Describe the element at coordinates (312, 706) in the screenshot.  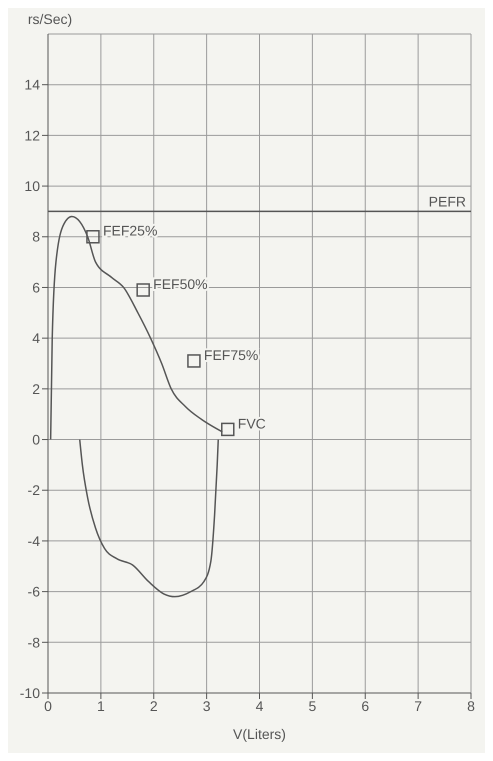
I see `x-tick-label: 5` at that location.